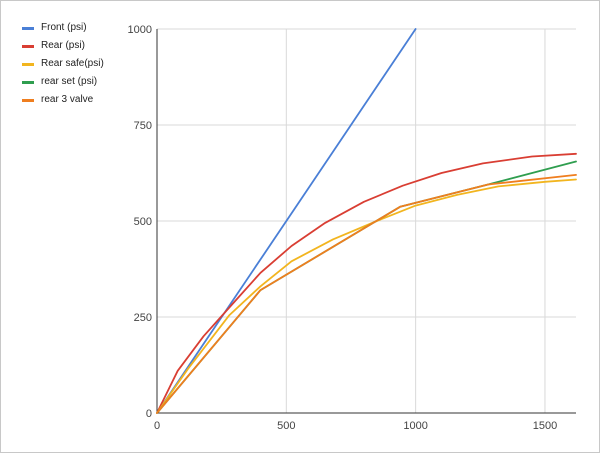 Image resolution: width=600 pixels, height=453 pixels. Describe the element at coordinates (157, 426) in the screenshot. I see `x-tick-label: 0` at that location.